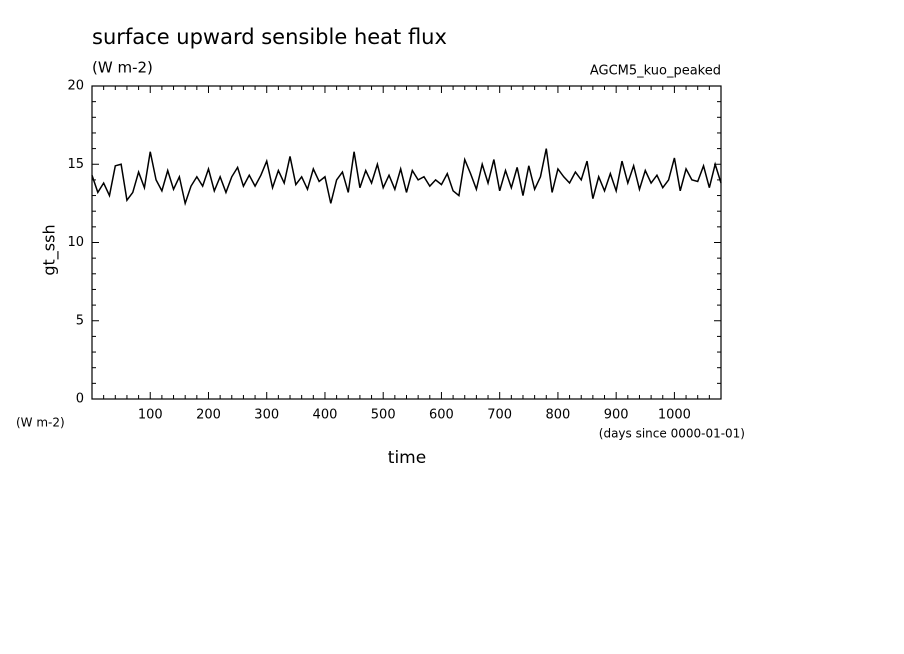  Describe the element at coordinates (269, 37) in the screenshot. I see `chart-title: surface upward sensible heat flux` at that location.